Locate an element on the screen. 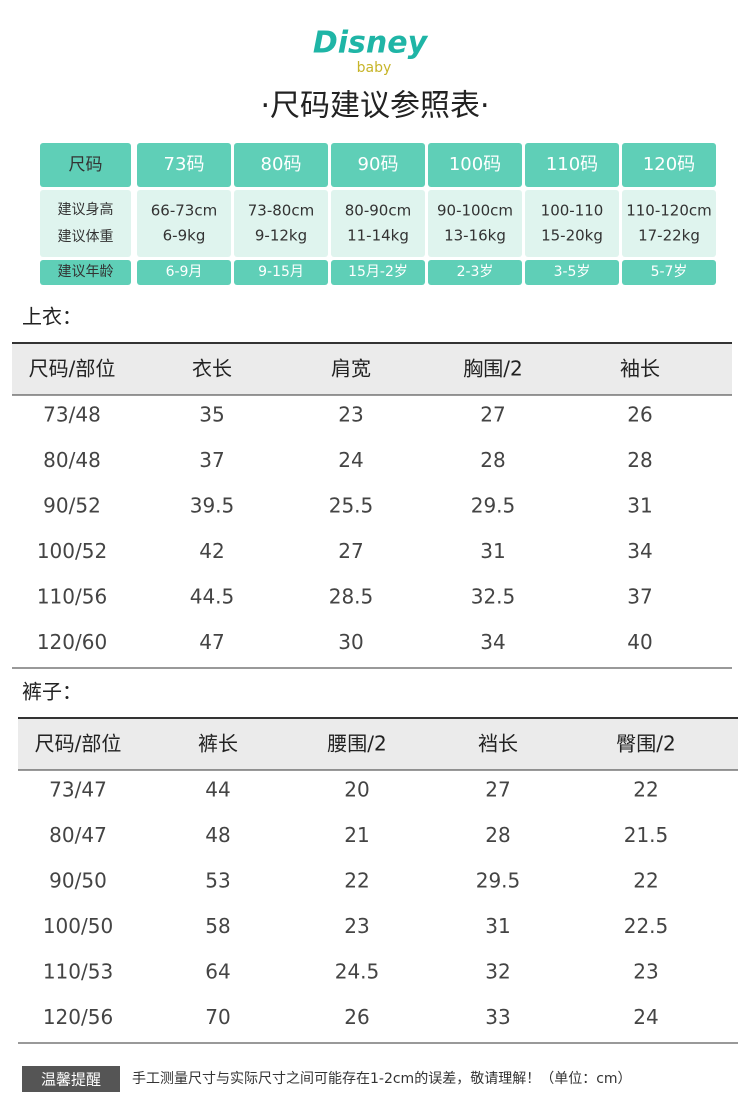  guide-size: 100码 is located at coordinates (475, 164).